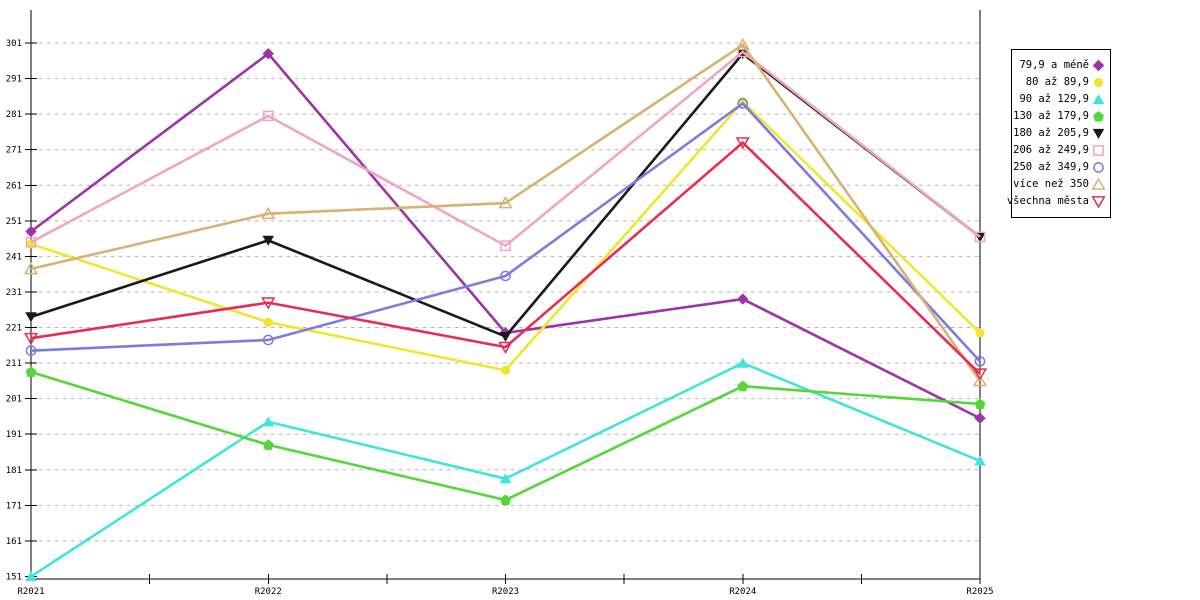 Image resolution: width=1200 pixels, height=600 pixels. I want to click on y-tick-label: 271, so click(14, 151).